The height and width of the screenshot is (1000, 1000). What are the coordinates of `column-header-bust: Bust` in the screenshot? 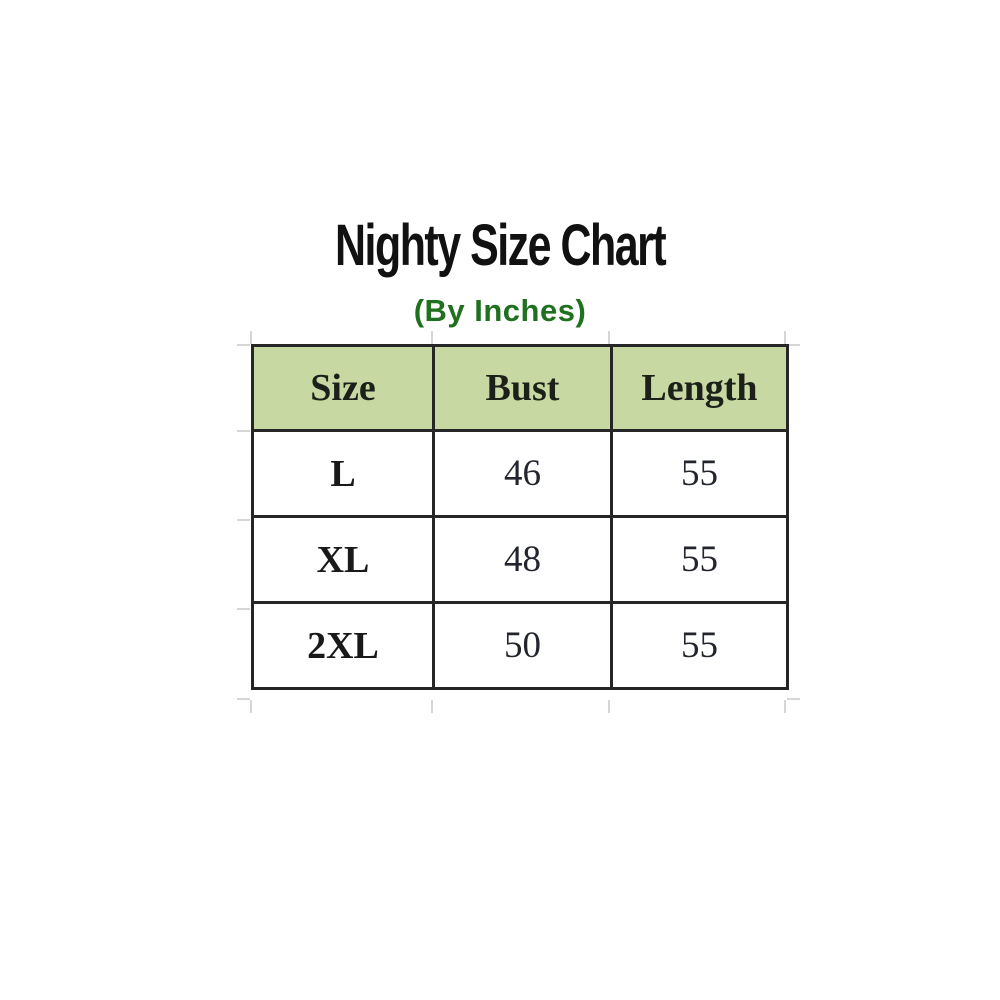 It's located at (522, 388).